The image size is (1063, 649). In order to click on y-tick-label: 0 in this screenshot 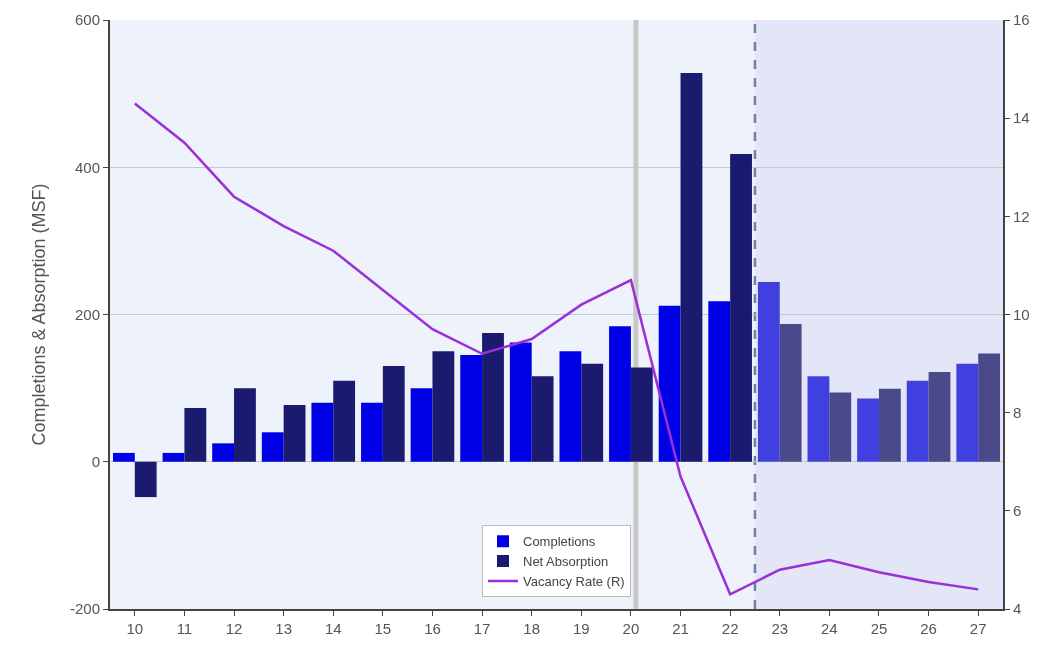, I will do `click(95, 461)`.